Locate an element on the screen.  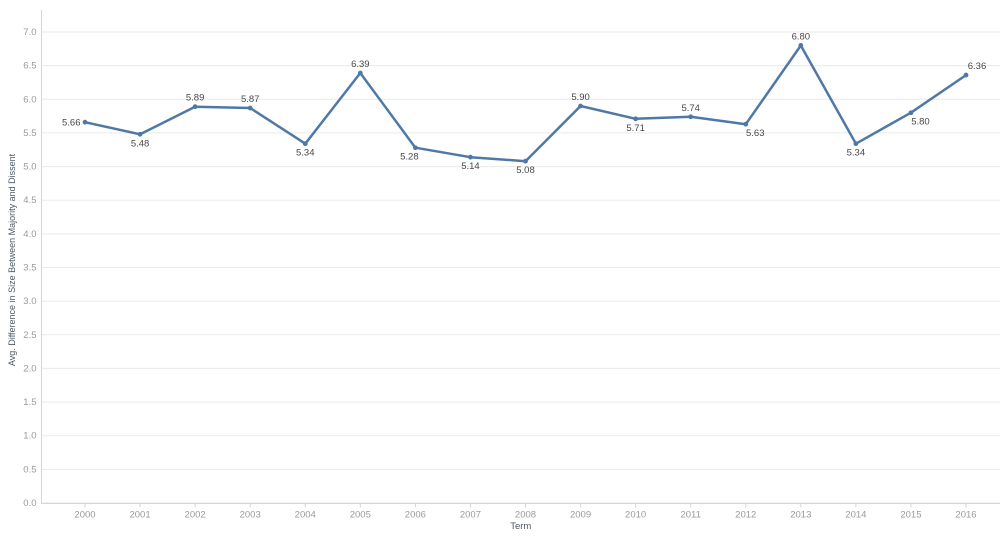
y-tick-label-6.0: 6.0 is located at coordinates (29, 99).